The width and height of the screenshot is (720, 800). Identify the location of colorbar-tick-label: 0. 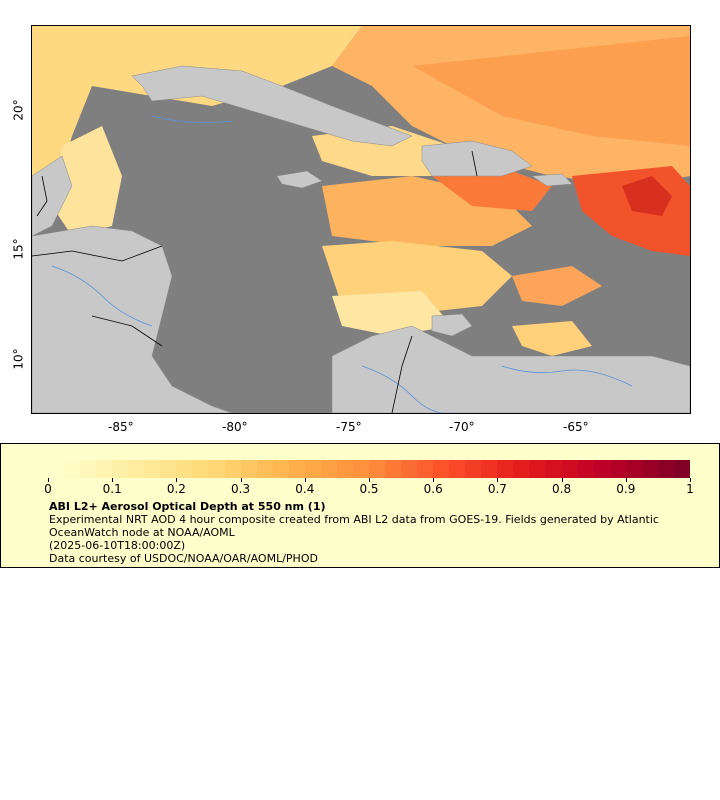
(48, 489).